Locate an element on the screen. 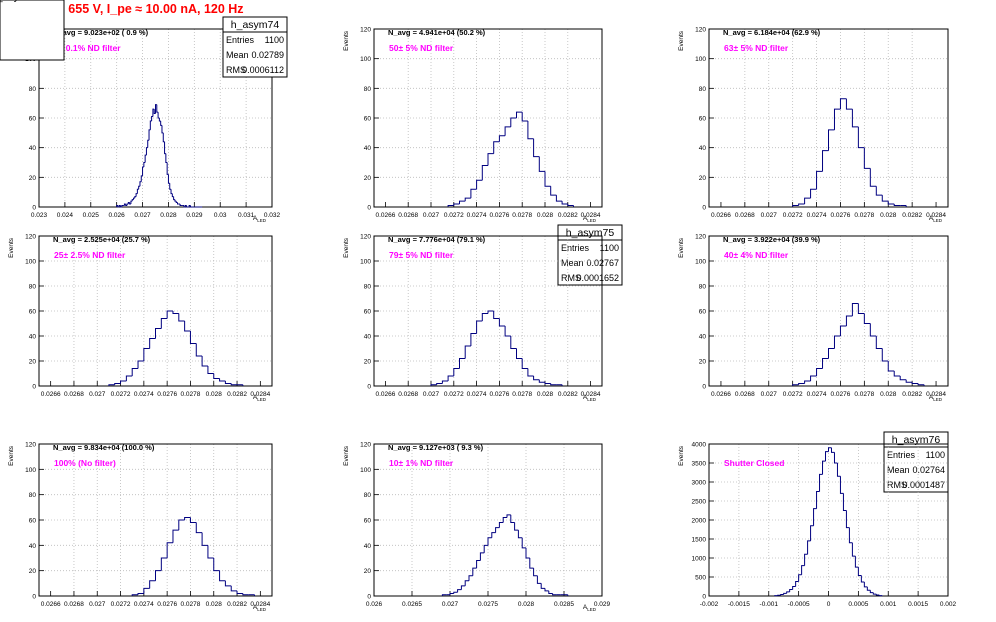 The height and width of the screenshot is (622, 996). y-tick-label: 0 is located at coordinates (34, 387).